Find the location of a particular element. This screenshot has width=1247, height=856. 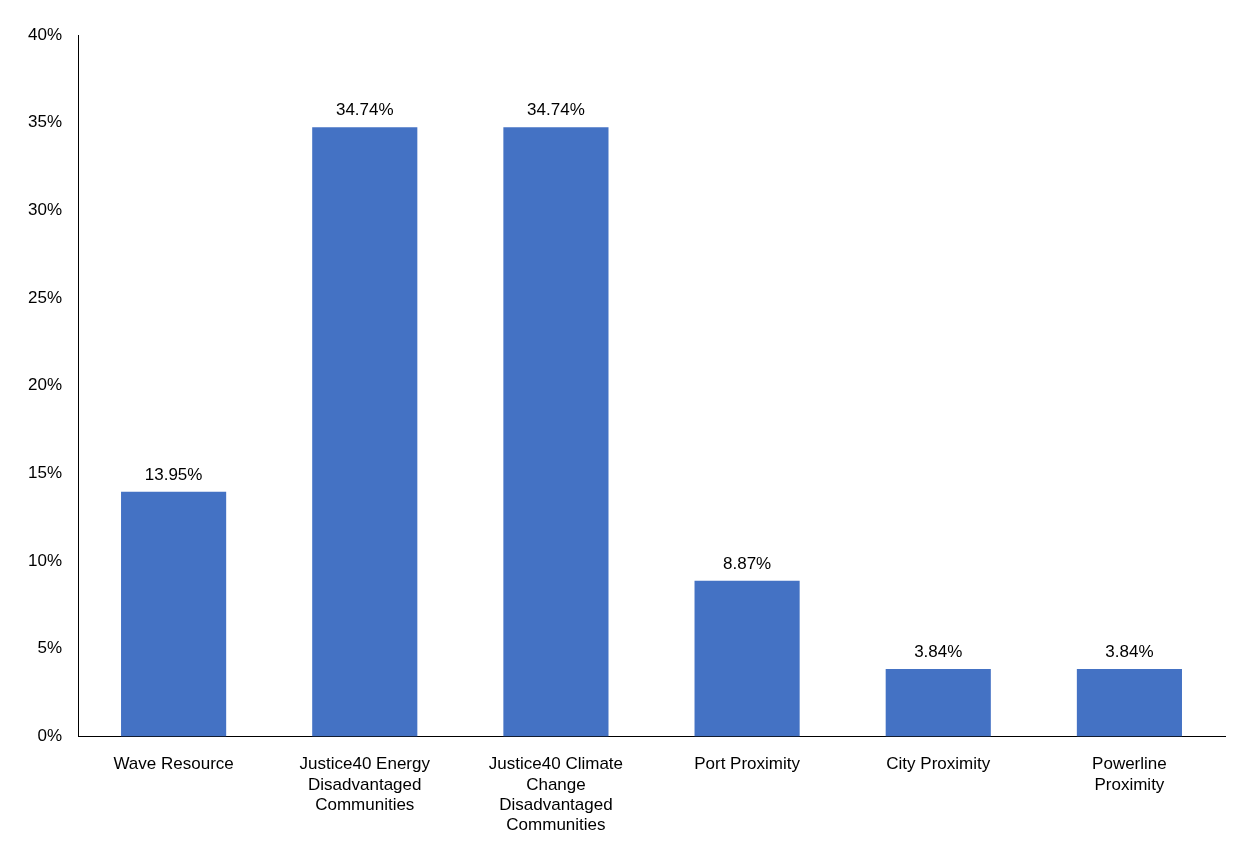

data-label: 8.87% is located at coordinates (747, 564).